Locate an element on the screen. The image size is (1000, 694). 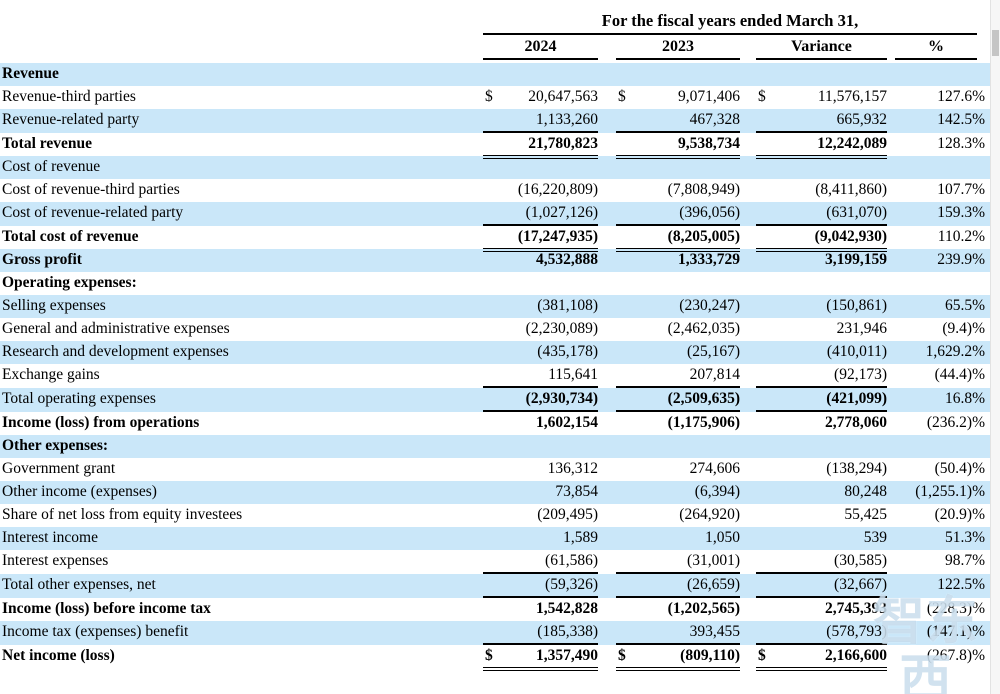
value-variance: (578,793) is located at coordinates (856, 631).